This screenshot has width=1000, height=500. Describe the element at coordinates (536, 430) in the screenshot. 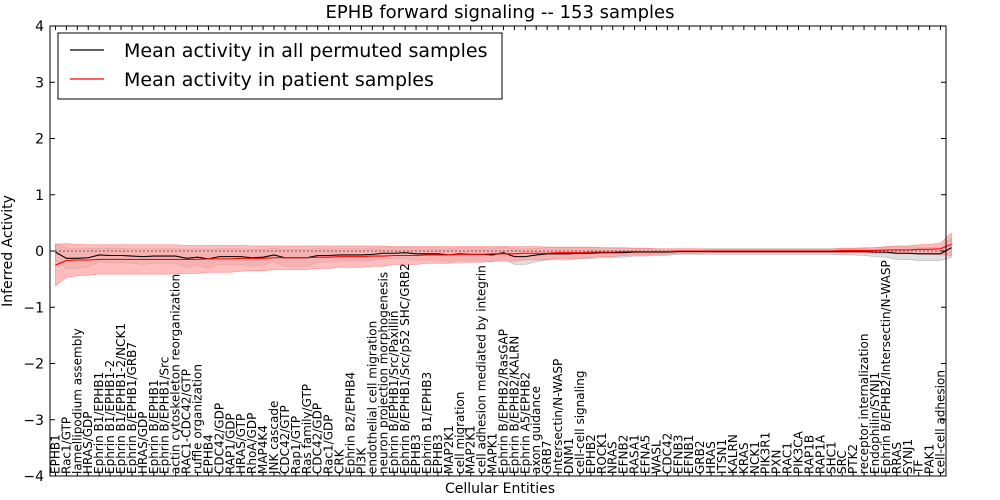

I see `x-category-label: axon guidance` at that location.